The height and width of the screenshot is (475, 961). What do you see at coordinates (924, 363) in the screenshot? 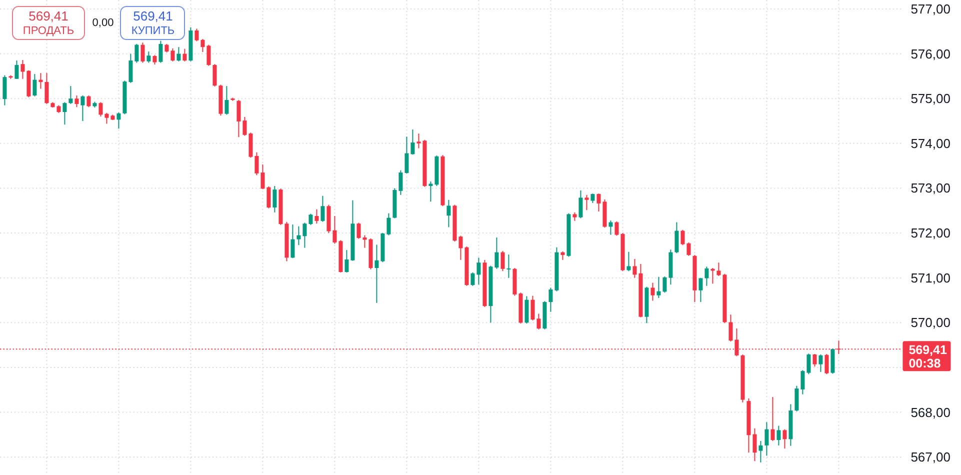
I see `text: 00:38` at bounding box center [924, 363].